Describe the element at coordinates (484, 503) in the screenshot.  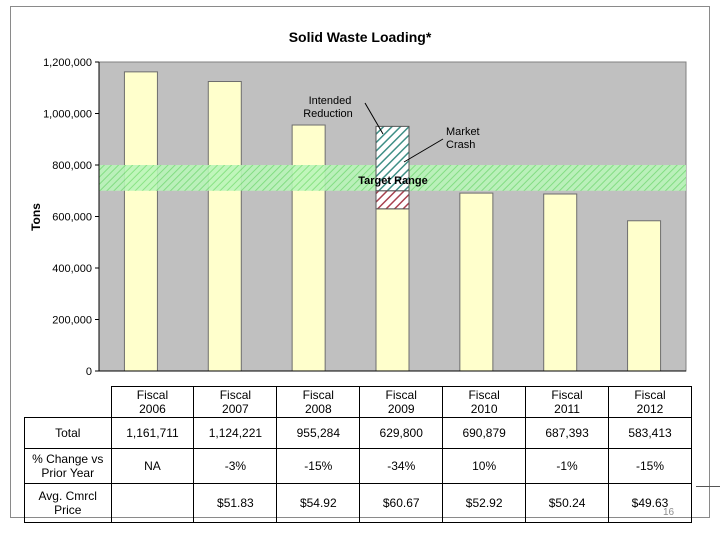
I see `table-cell: $52.92` at that location.